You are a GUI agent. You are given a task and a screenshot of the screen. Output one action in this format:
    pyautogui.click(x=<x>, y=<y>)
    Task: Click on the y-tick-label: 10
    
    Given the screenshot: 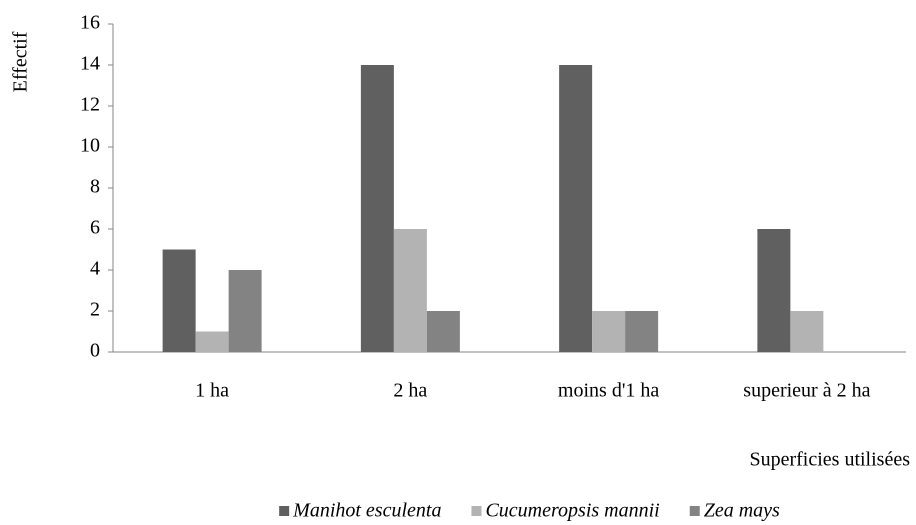 What is the action you would take?
    pyautogui.click(x=90, y=146)
    